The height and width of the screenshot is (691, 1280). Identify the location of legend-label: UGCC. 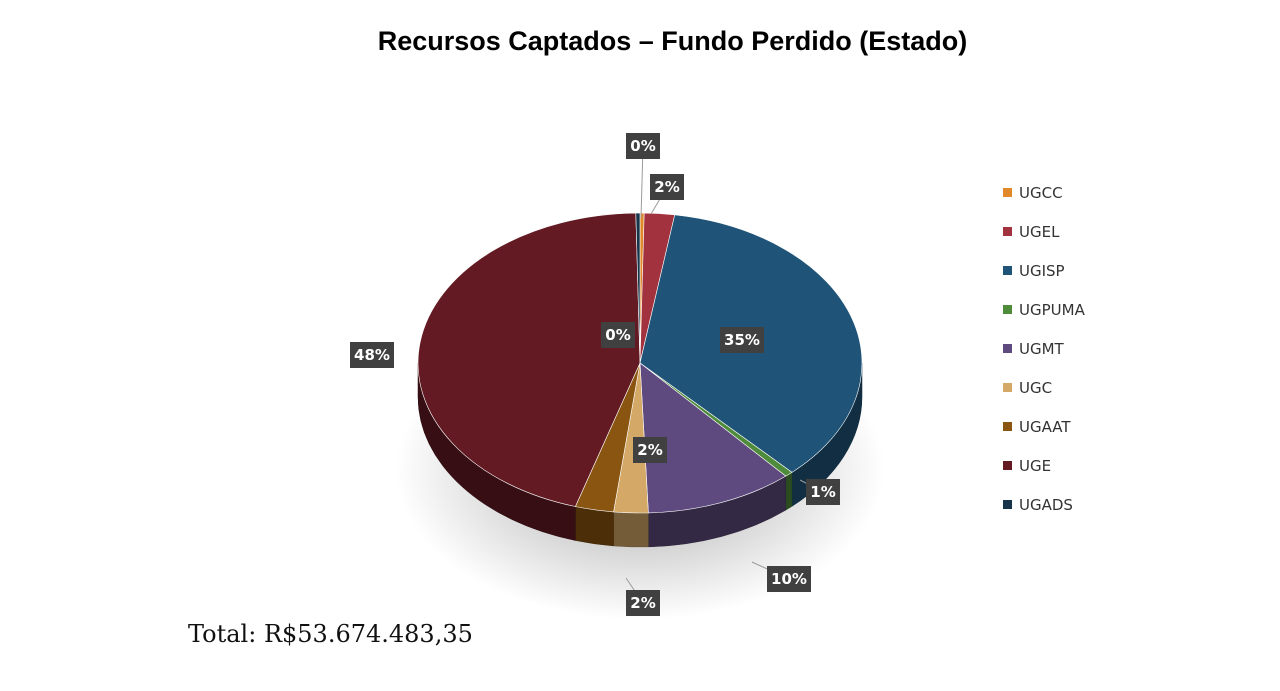
(1041, 192).